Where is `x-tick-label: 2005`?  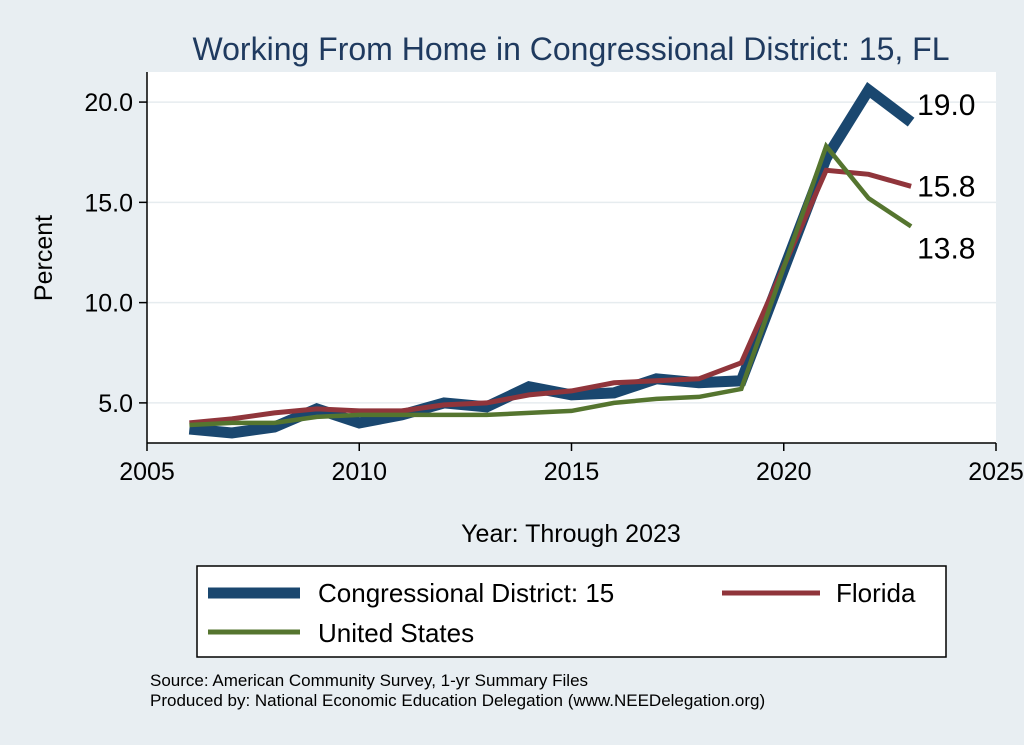
x-tick-label: 2005 is located at coordinates (147, 472).